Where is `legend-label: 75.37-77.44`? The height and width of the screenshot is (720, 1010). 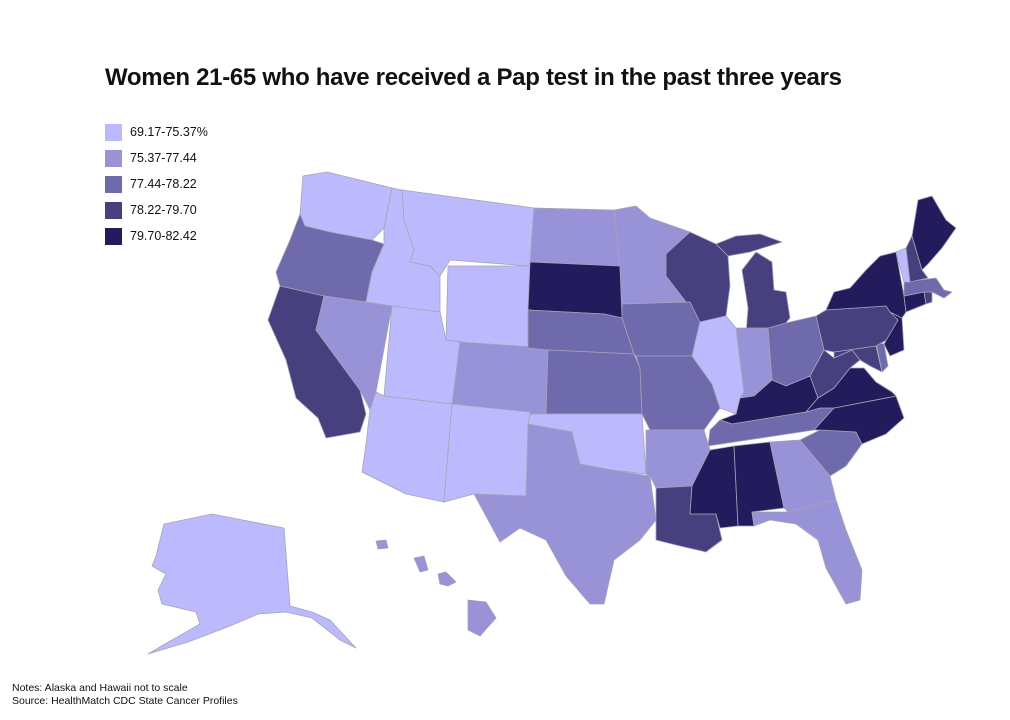 legend-label: 75.37-77.44 is located at coordinates (163, 158).